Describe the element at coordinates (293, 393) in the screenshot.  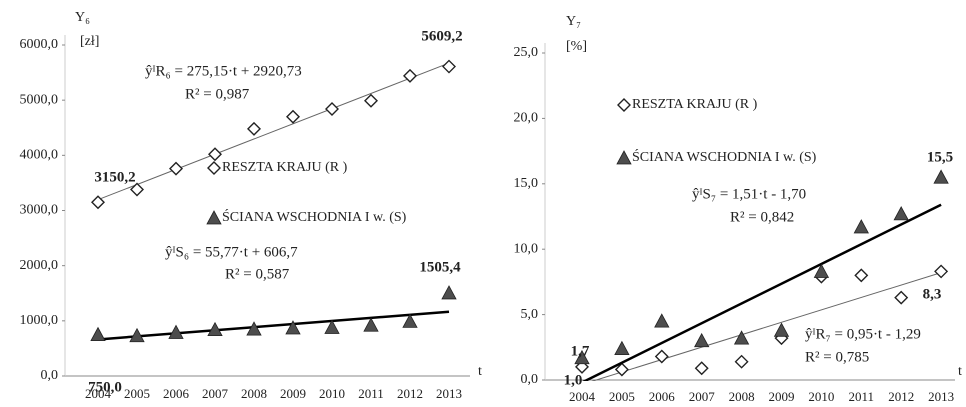
I see `x-tick-label: 2009` at that location.